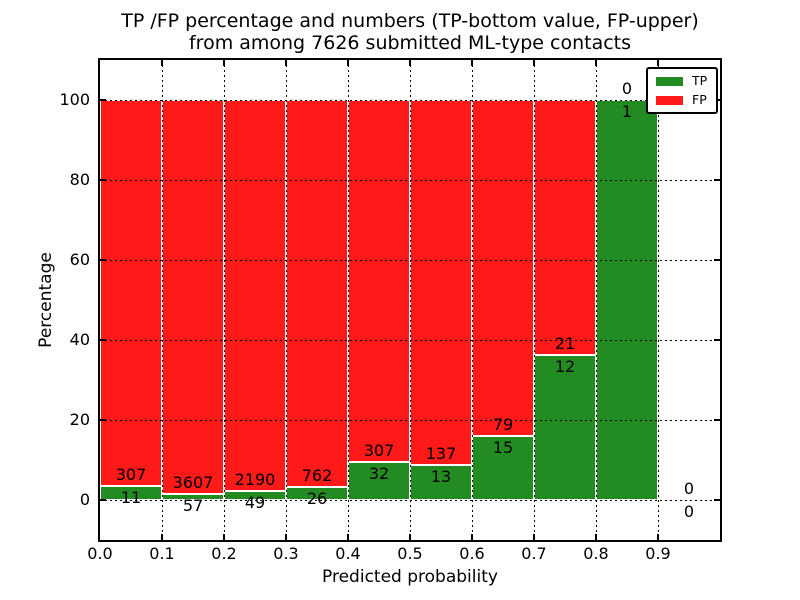 This screenshot has height=600, width=800. Describe the element at coordinates (79, 179) in the screenshot. I see `y-tick-label-80: 80` at that location.